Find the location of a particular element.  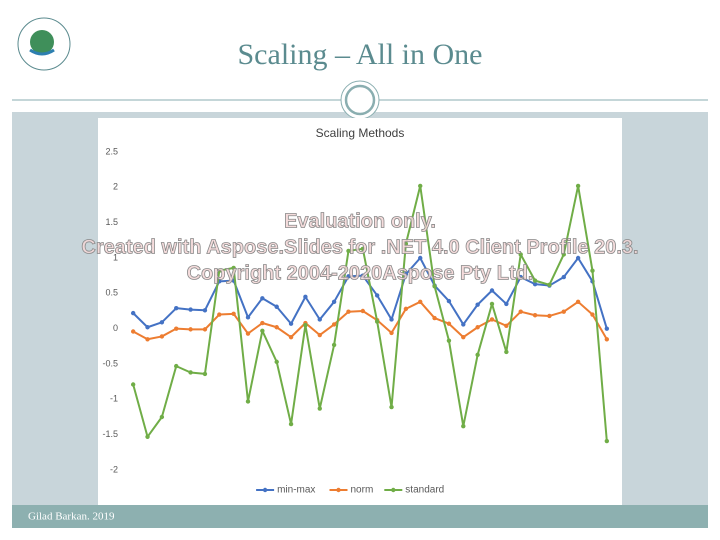

y-tick-label: 0.5 is located at coordinates (111, 293).